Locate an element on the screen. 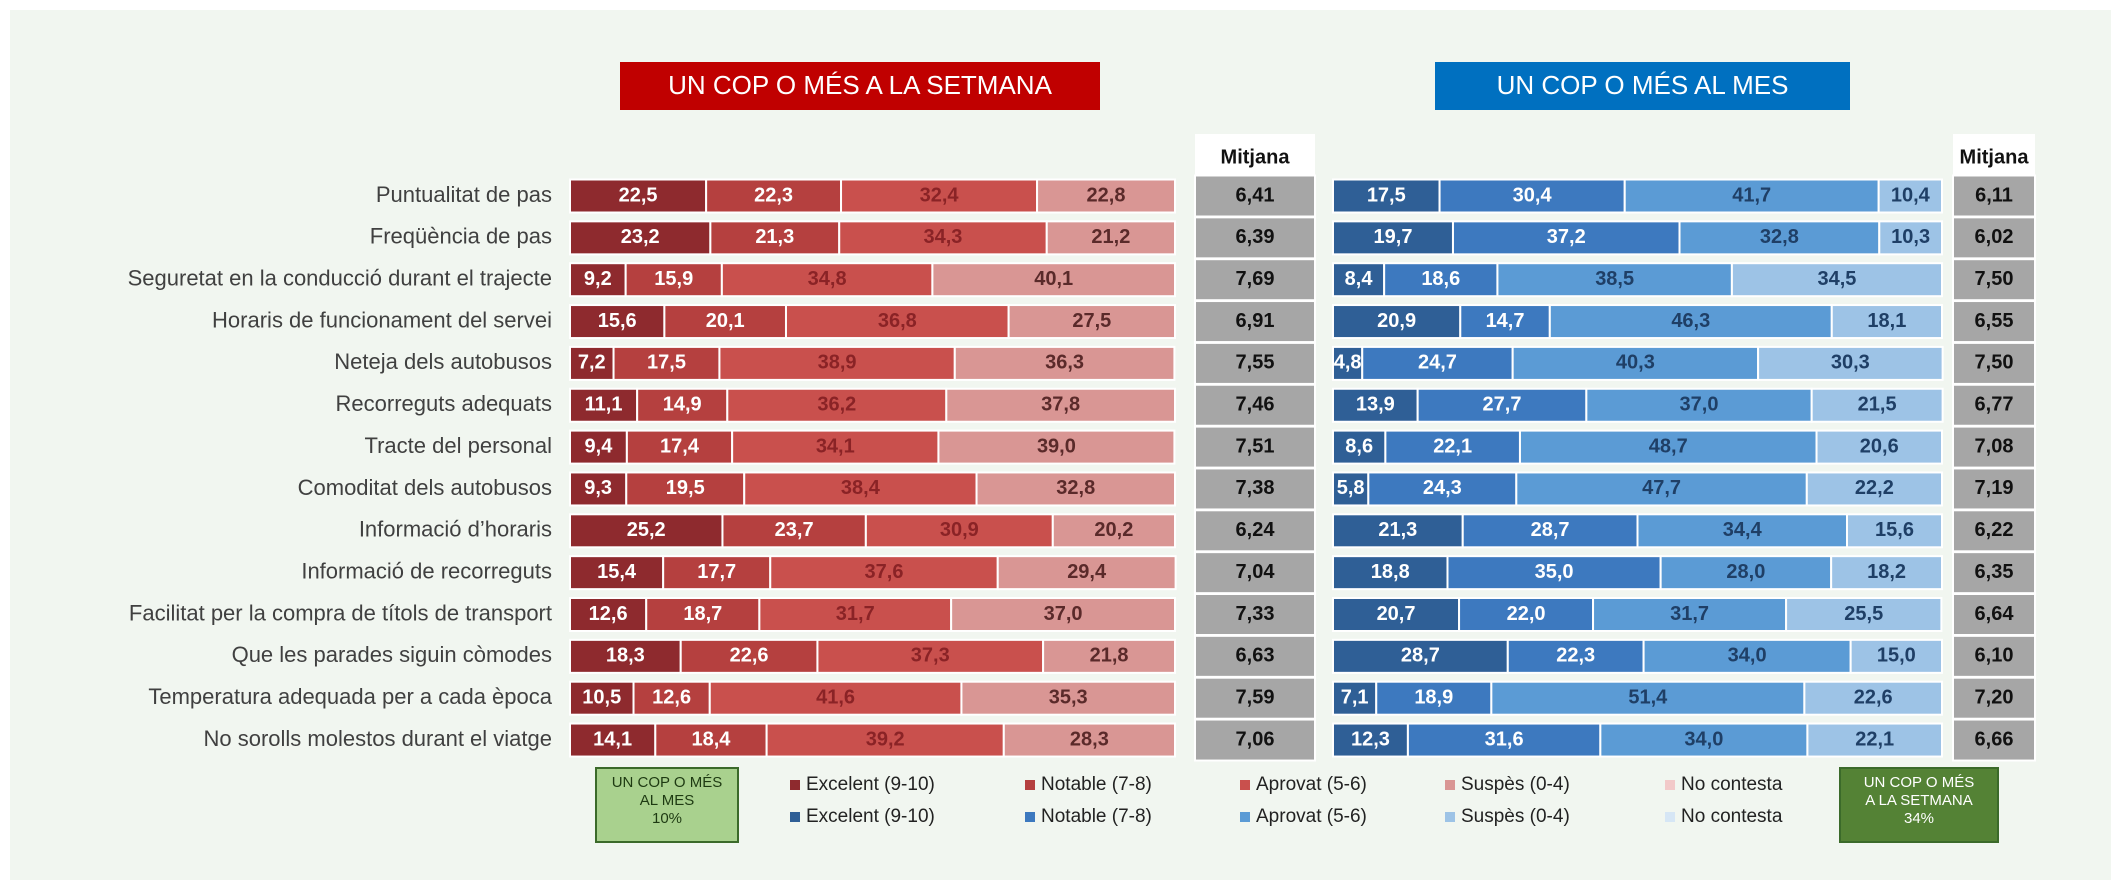 The width and height of the screenshot is (2121, 890). data-label: 17,7 is located at coordinates (716, 572).